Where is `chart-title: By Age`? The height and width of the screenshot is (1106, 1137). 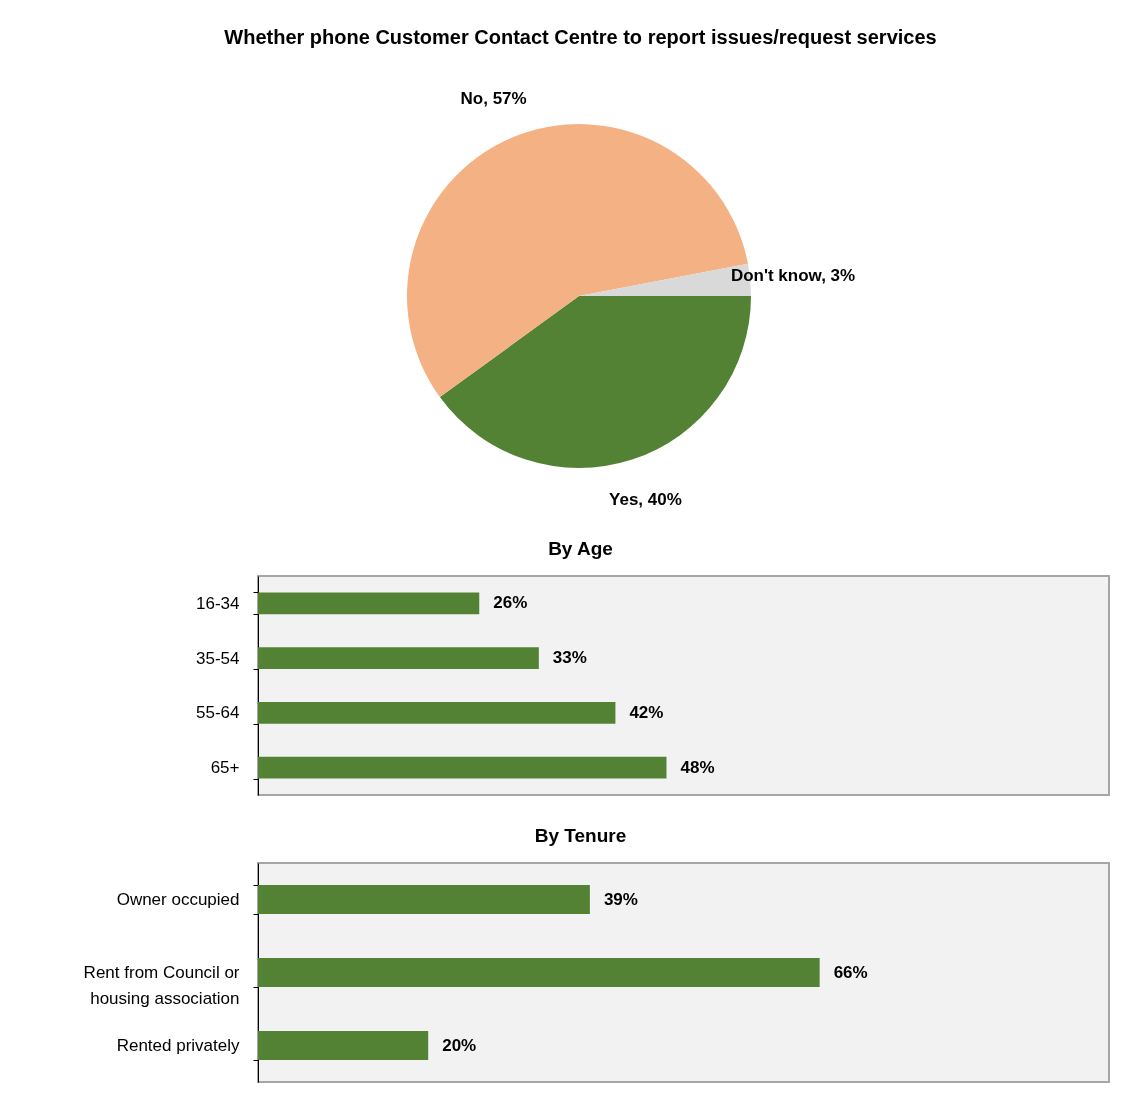
chart-title: By Age is located at coordinates (580, 548).